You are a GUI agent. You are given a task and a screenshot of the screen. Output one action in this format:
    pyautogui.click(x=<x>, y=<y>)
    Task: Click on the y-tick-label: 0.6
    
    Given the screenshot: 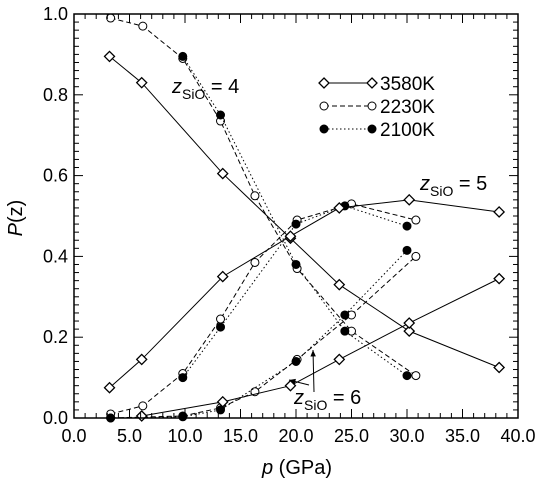 What is the action you would take?
    pyautogui.click(x=55, y=176)
    